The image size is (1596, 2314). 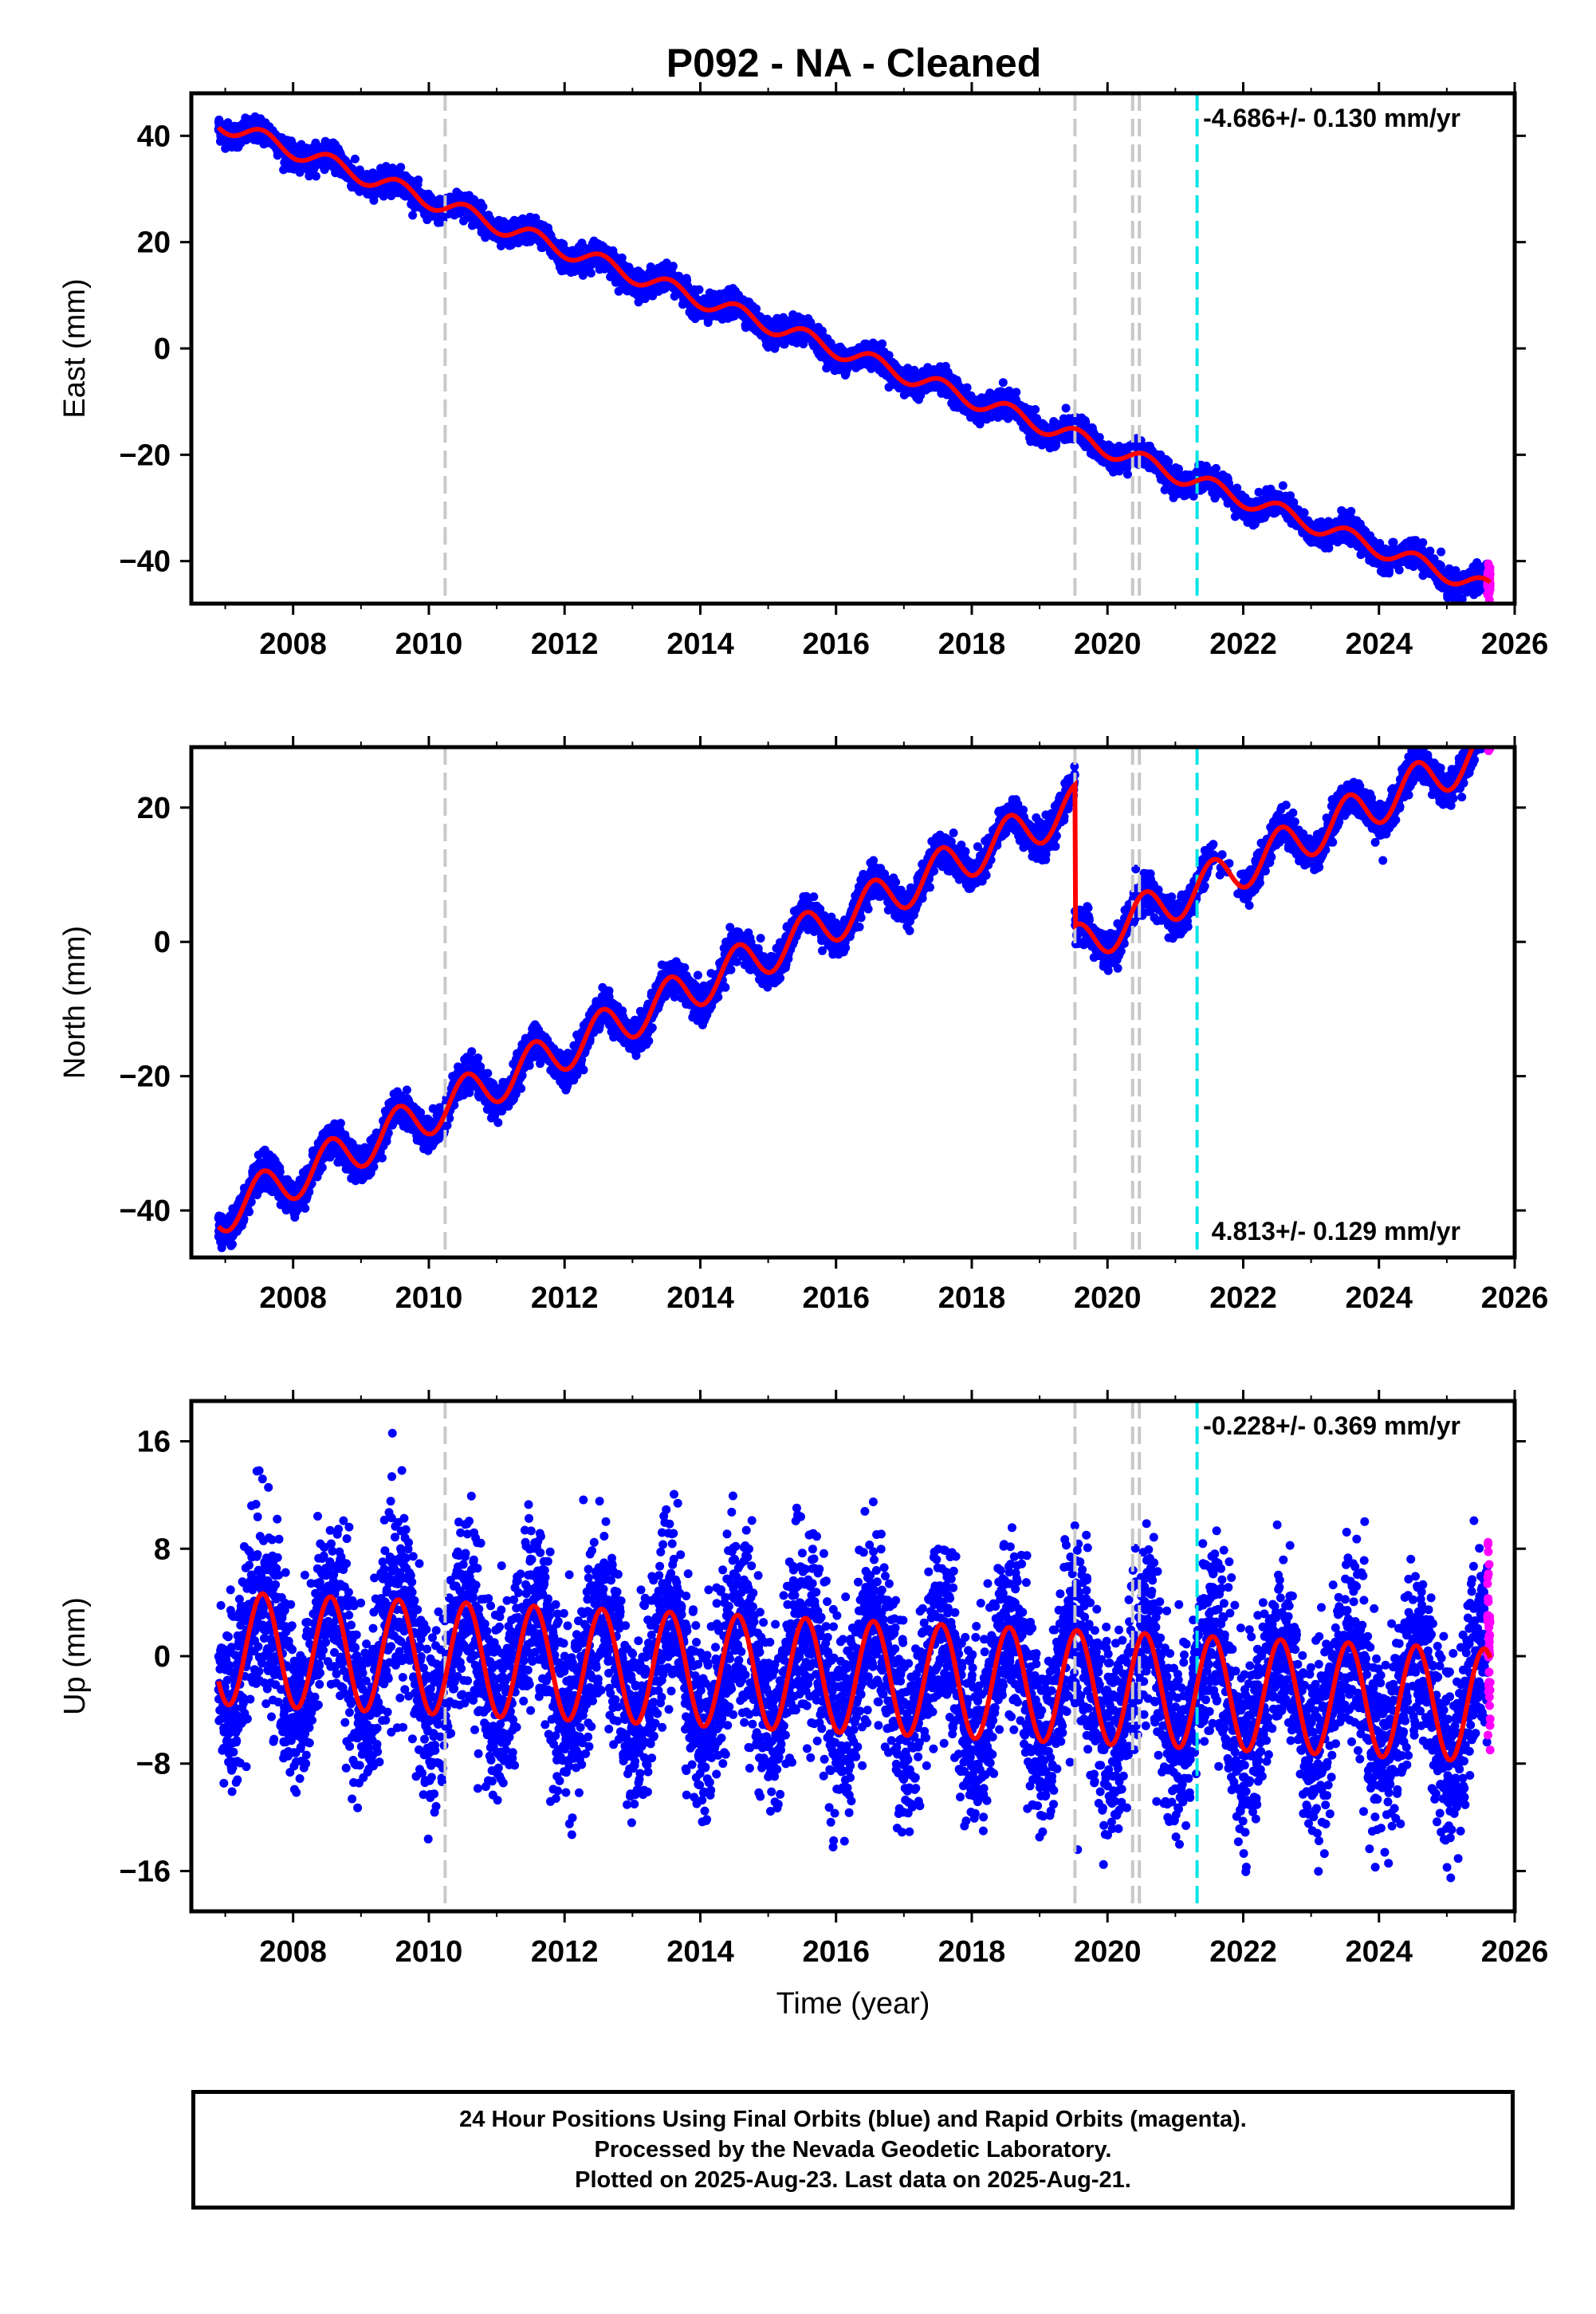 What do you see at coordinates (854, 63) in the screenshot?
I see `figure-title: P092 - NA - Cleaned` at bounding box center [854, 63].